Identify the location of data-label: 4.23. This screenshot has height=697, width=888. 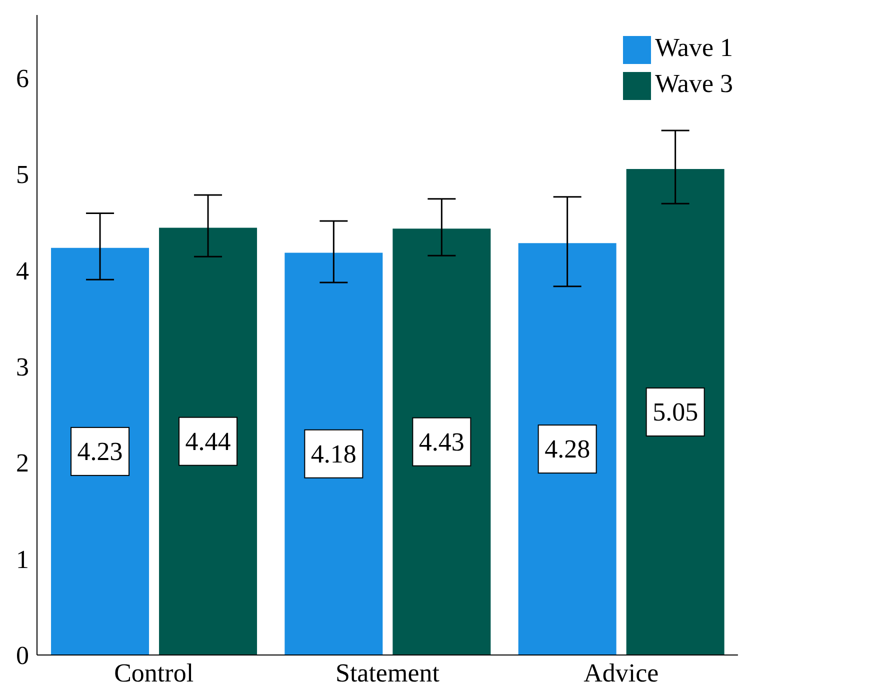
(100, 451).